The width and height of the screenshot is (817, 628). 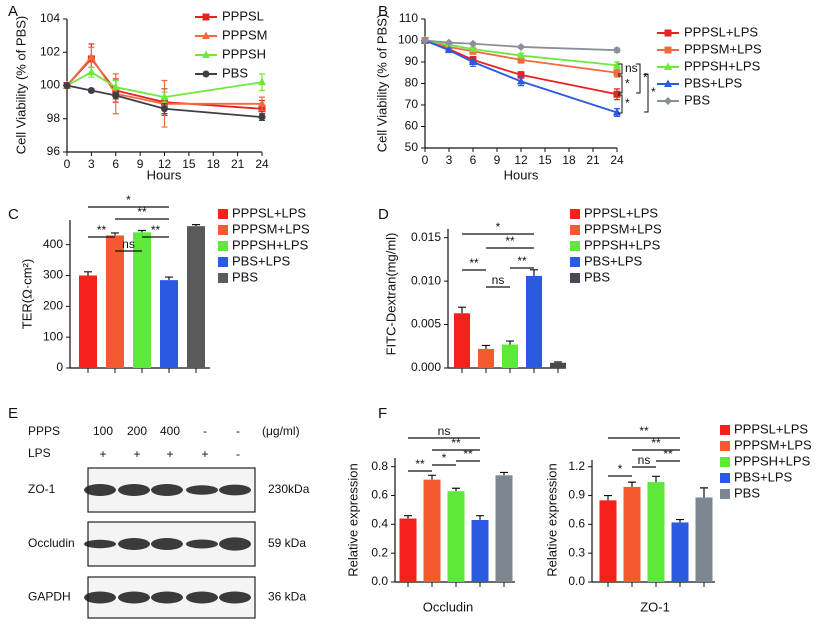 What do you see at coordinates (54, 151) in the screenshot?
I see `y-tick-label: 96` at bounding box center [54, 151].